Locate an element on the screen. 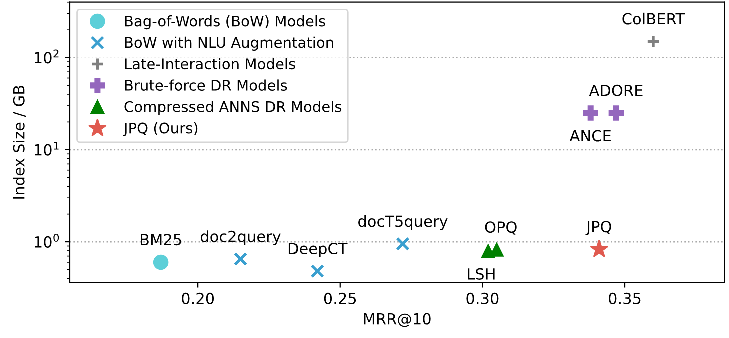 The image size is (729, 338). annotation: JPQ is located at coordinates (599, 228).